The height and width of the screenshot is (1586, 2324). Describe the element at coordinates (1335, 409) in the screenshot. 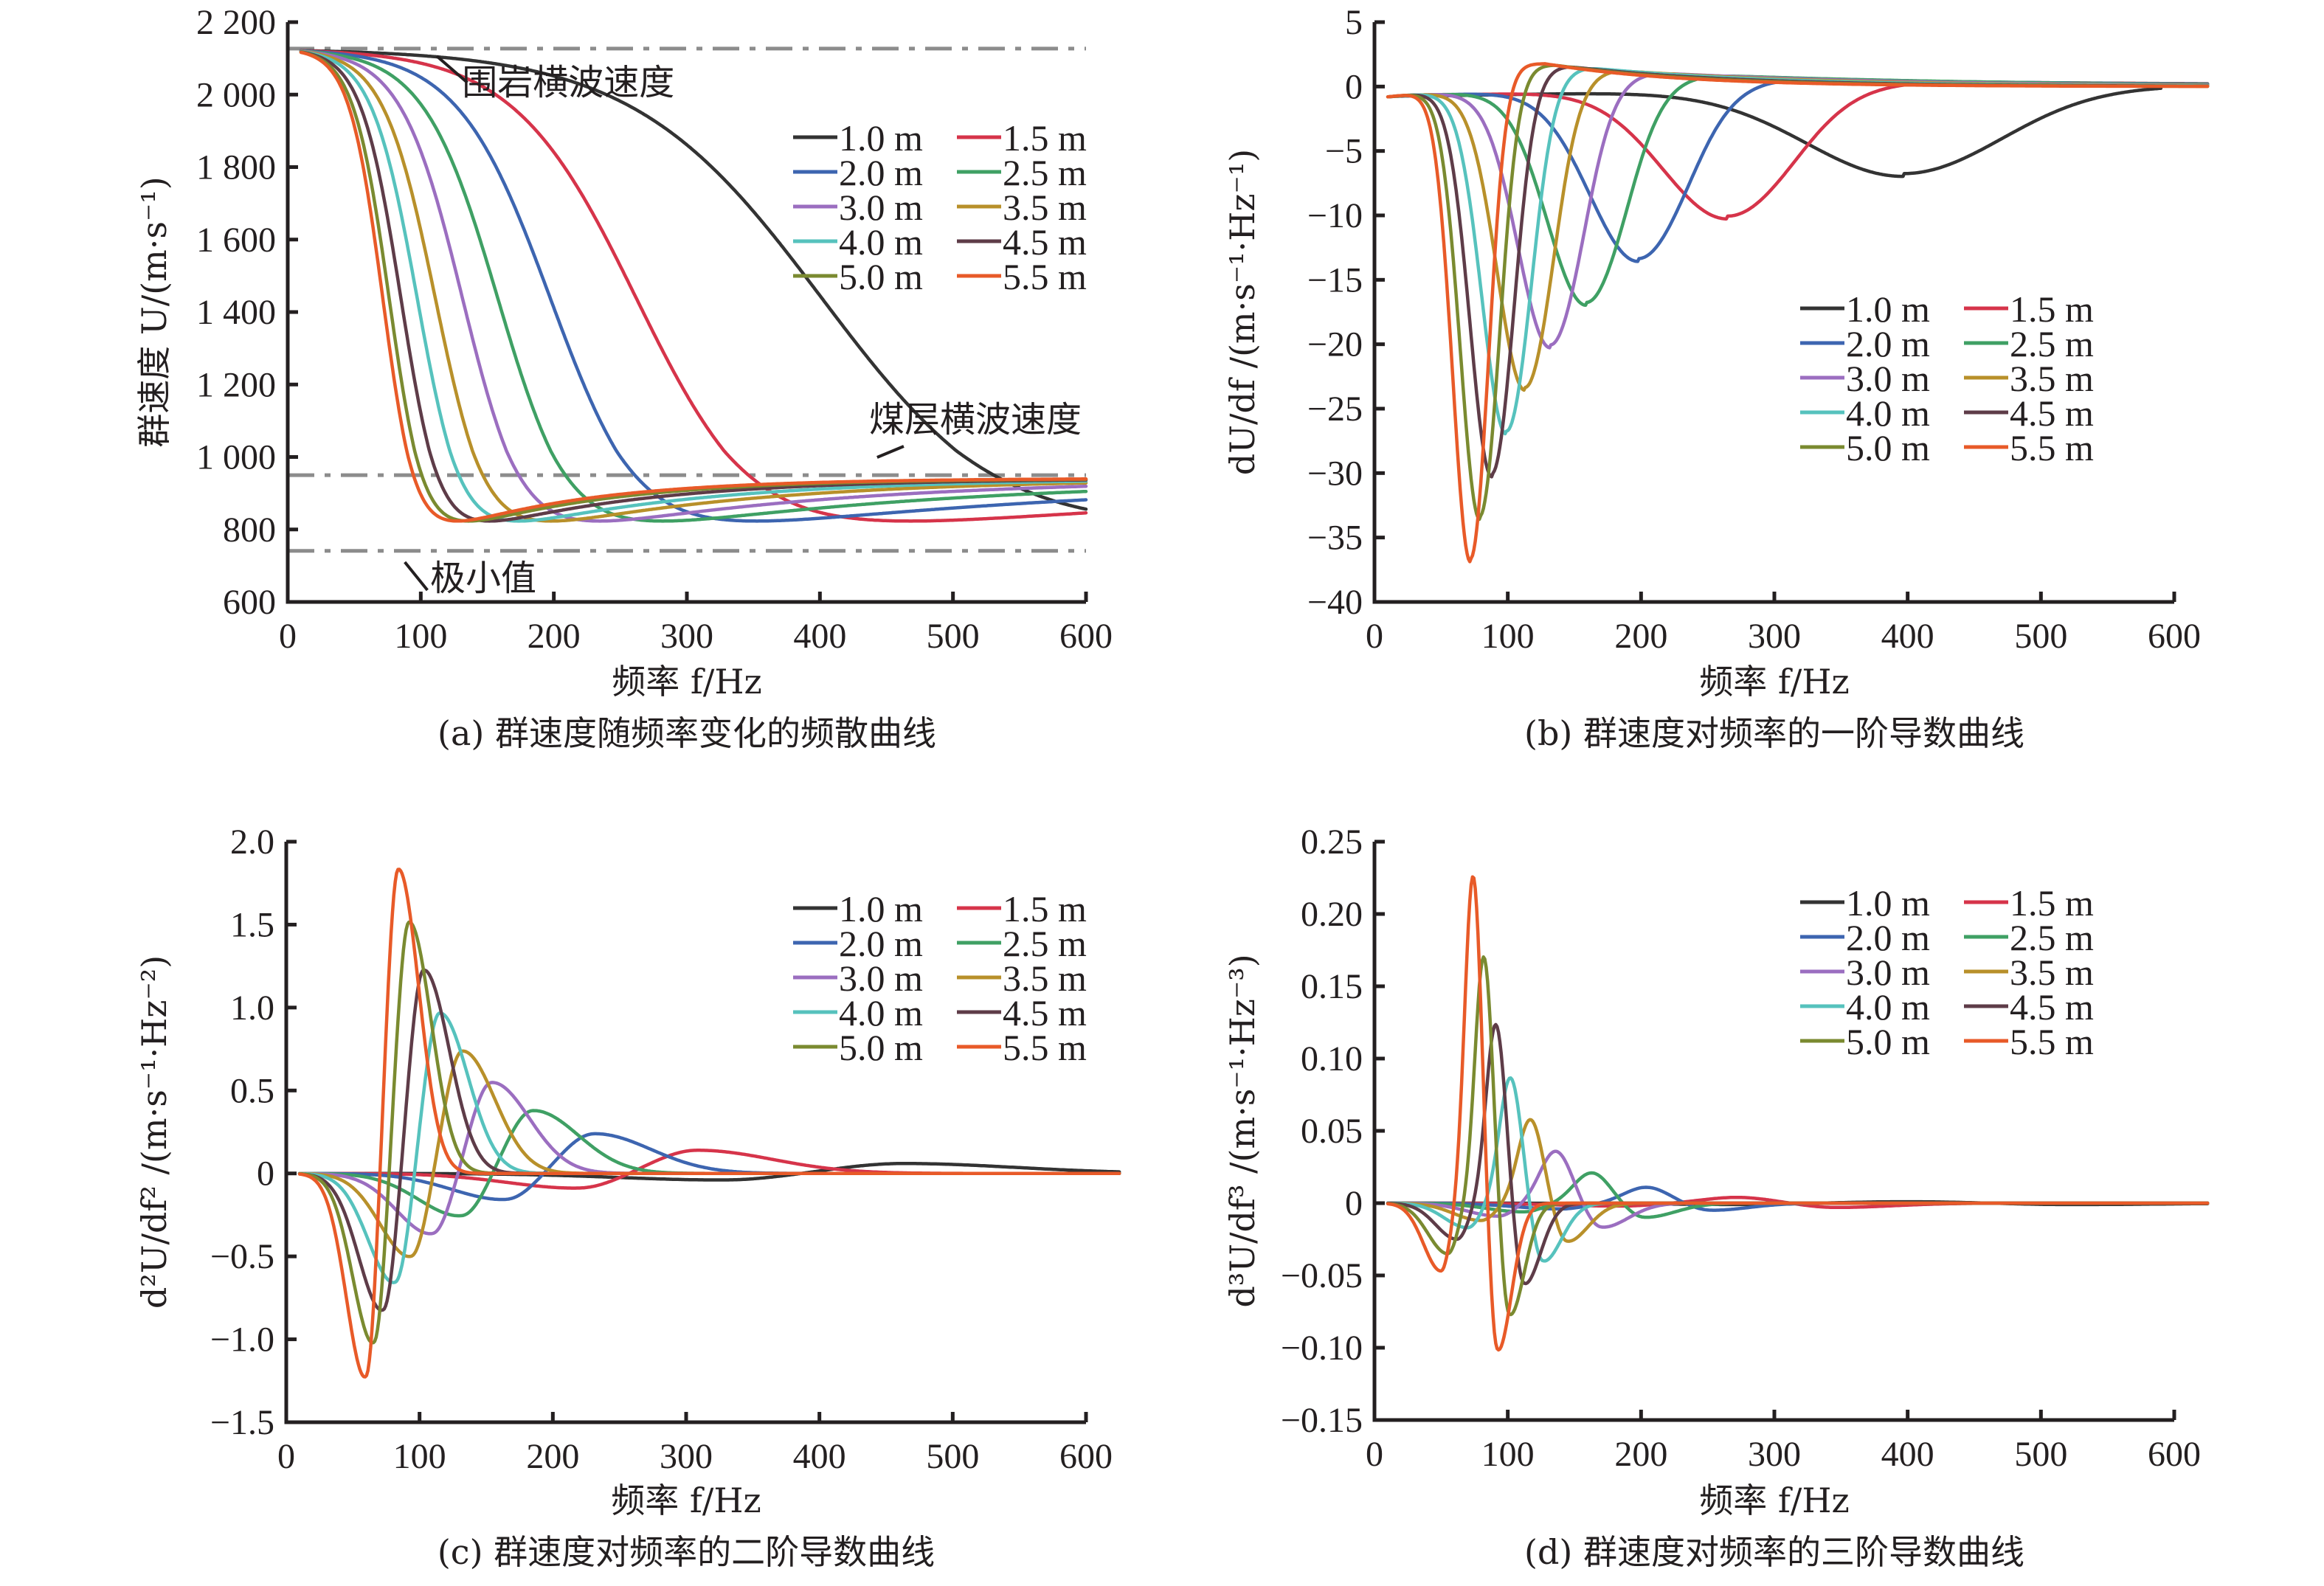

I see `y-tick-label: −25` at that location.